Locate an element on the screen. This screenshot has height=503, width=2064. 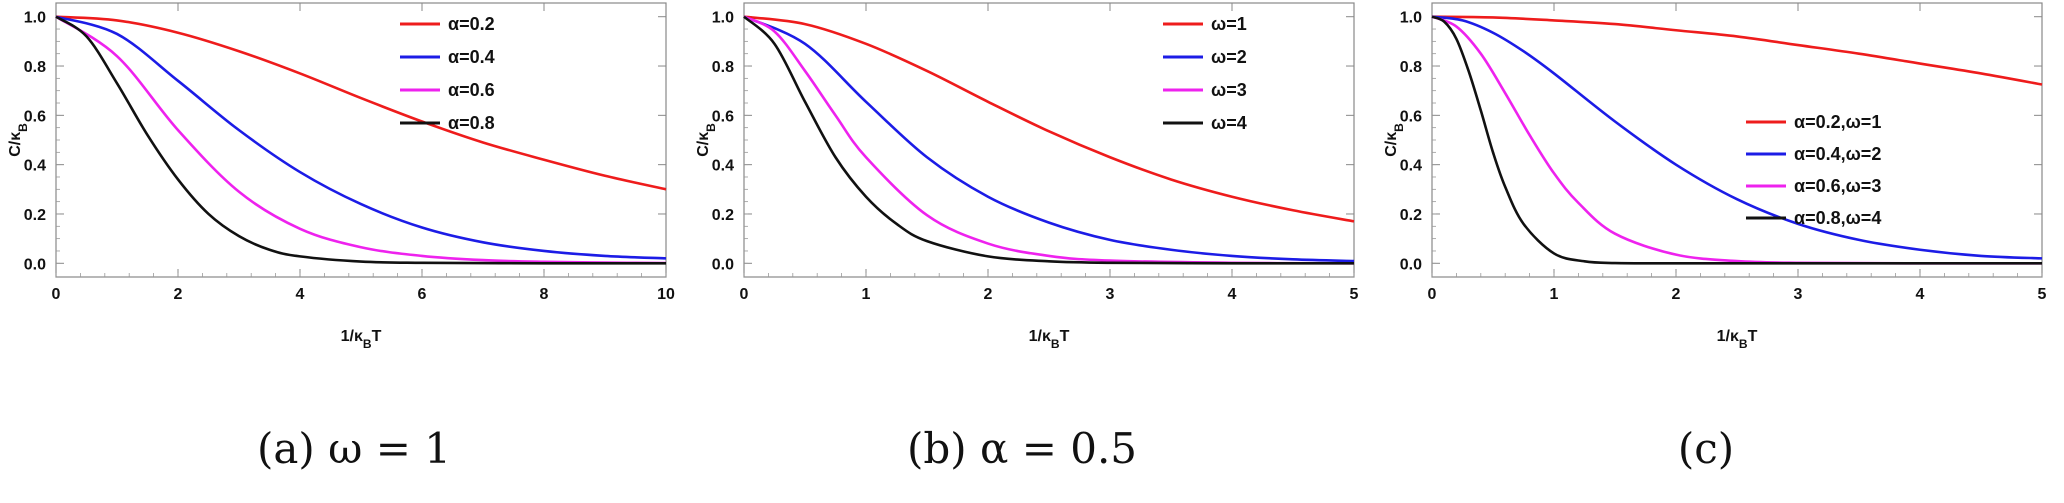
legend-label-3: ω=3 is located at coordinates (1229, 90).